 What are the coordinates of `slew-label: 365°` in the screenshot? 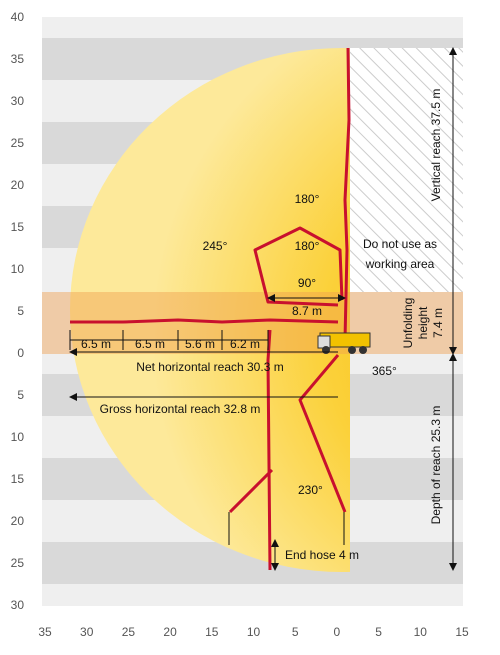 It's located at (384, 371).